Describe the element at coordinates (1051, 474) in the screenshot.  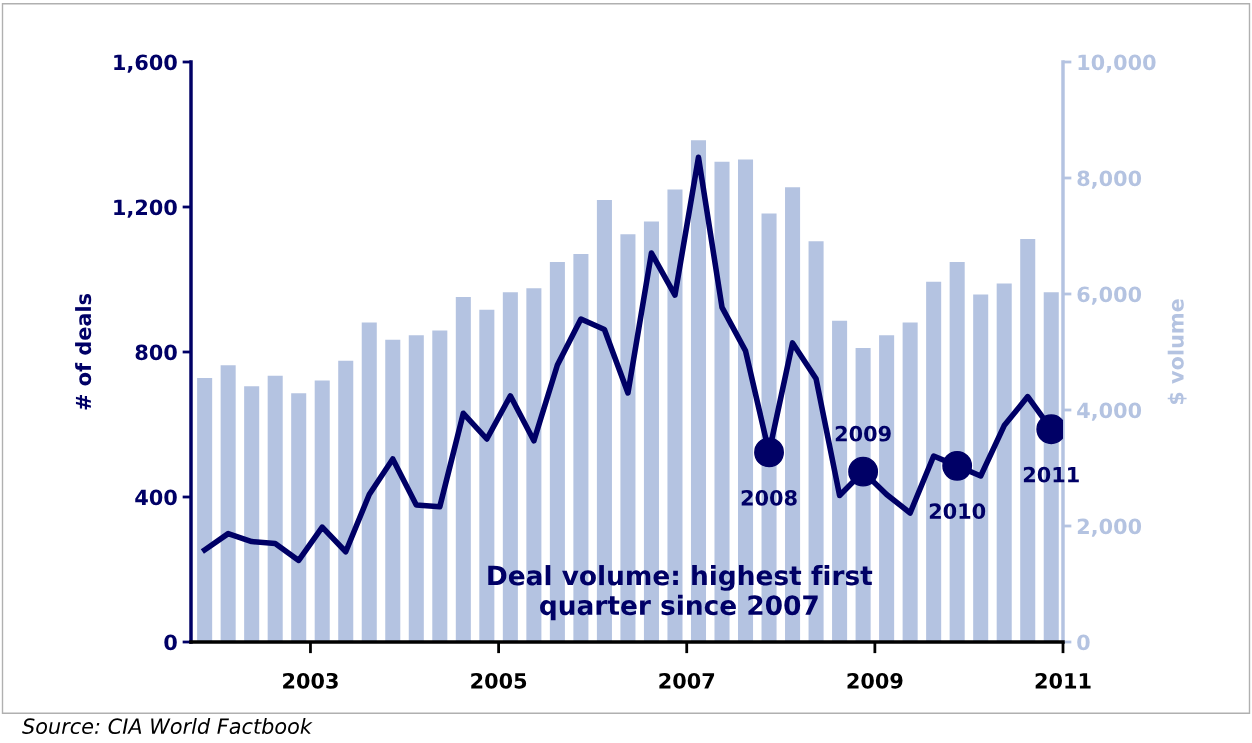
I see `annotation: 2011` at that location.